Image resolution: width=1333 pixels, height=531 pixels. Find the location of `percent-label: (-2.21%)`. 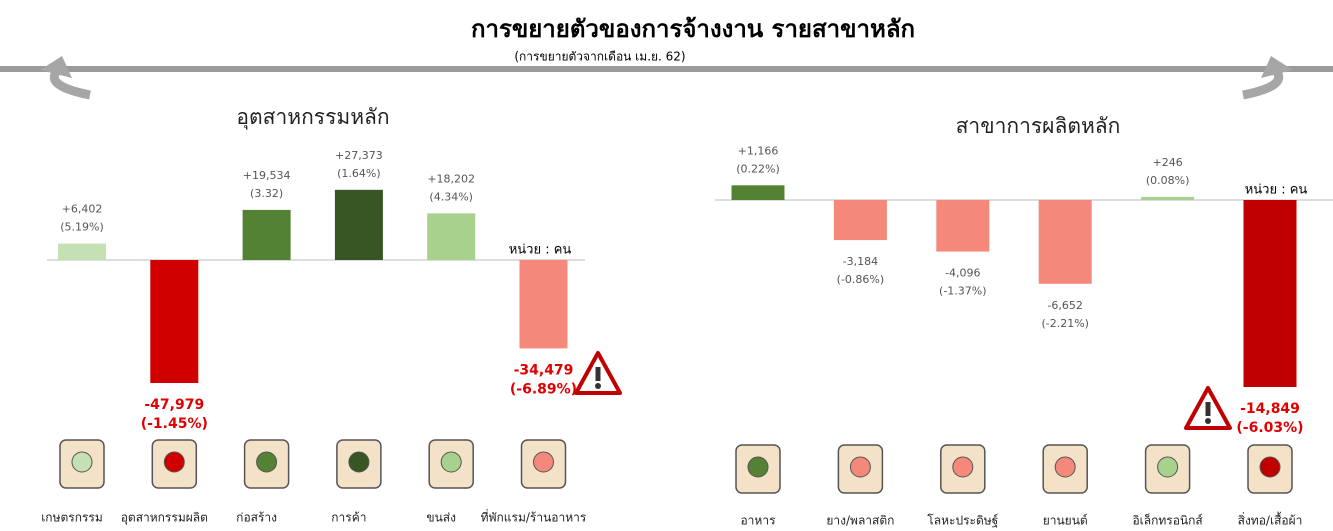

percent-label: (-2.21%) is located at coordinates (1065, 323).